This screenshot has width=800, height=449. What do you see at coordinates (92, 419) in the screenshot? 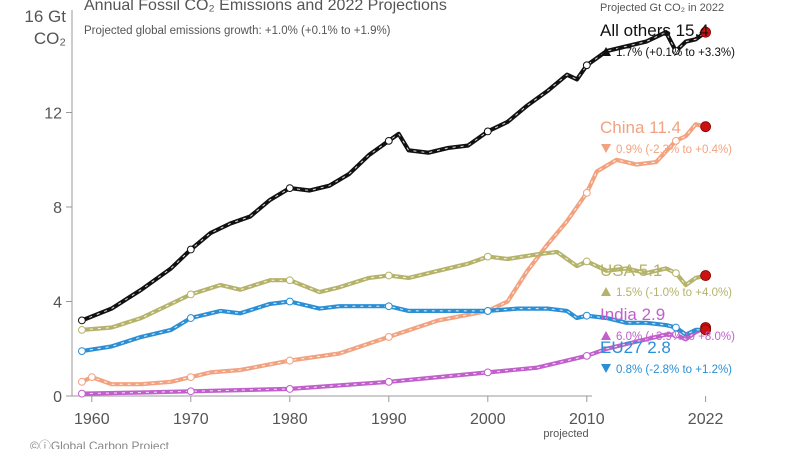
I see `x-tick-label: 1960` at bounding box center [92, 419].